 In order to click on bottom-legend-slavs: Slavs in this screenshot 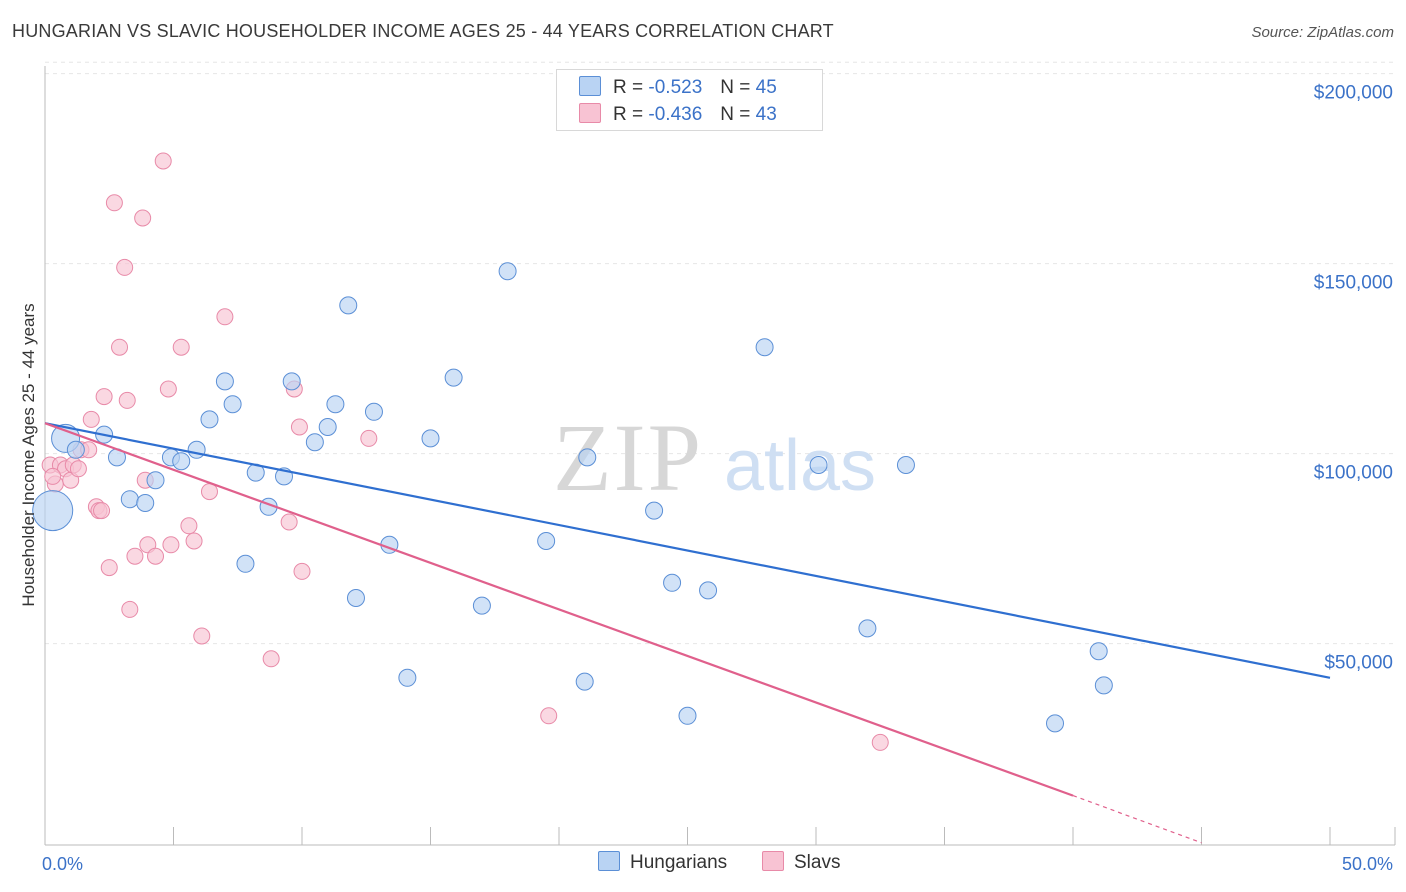, I will do `click(801, 862)`.